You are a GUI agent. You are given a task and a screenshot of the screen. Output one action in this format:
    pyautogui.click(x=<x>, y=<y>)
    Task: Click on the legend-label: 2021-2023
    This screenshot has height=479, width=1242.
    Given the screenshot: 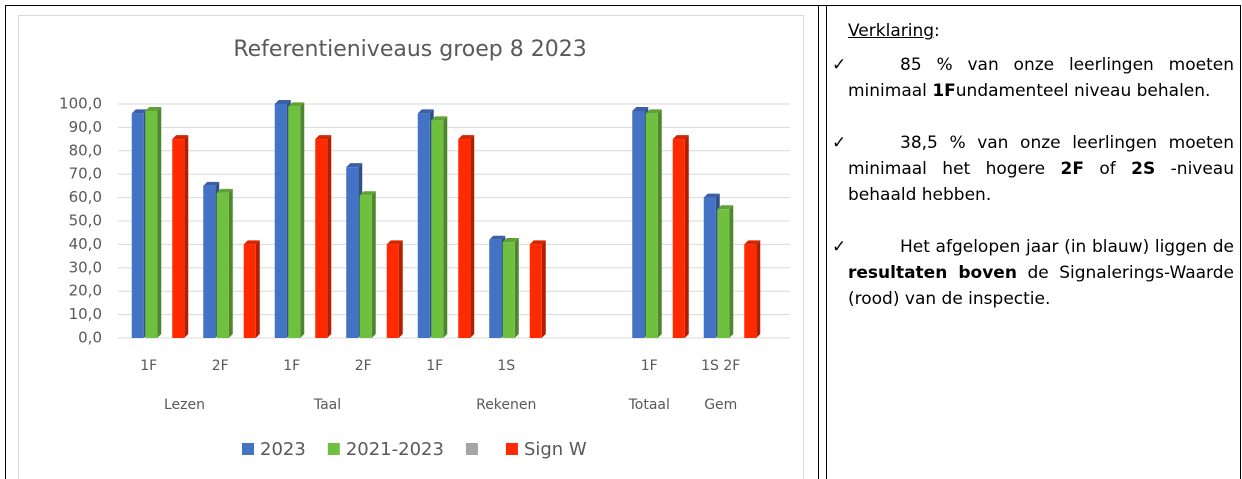 What is the action you would take?
    pyautogui.click(x=395, y=449)
    